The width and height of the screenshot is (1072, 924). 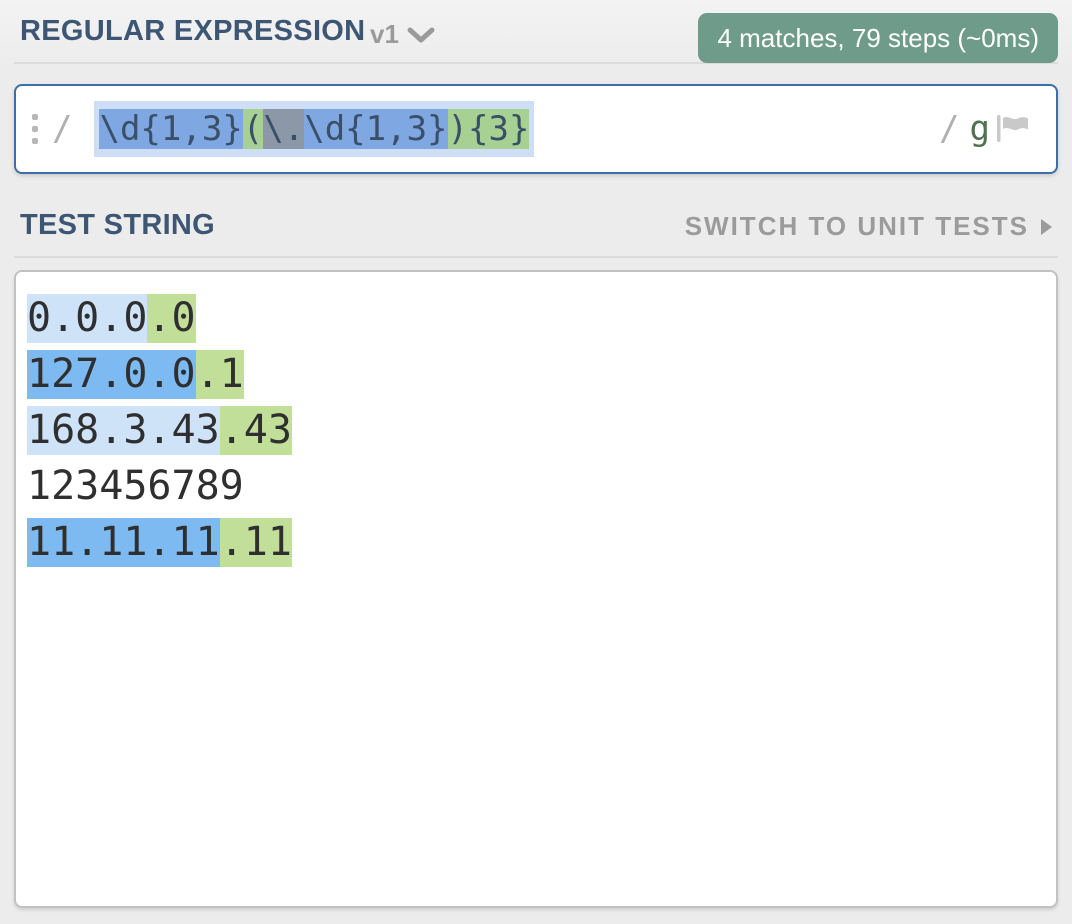 What do you see at coordinates (118, 225) in the screenshot?
I see `test-string-title: TEST STRING` at bounding box center [118, 225].